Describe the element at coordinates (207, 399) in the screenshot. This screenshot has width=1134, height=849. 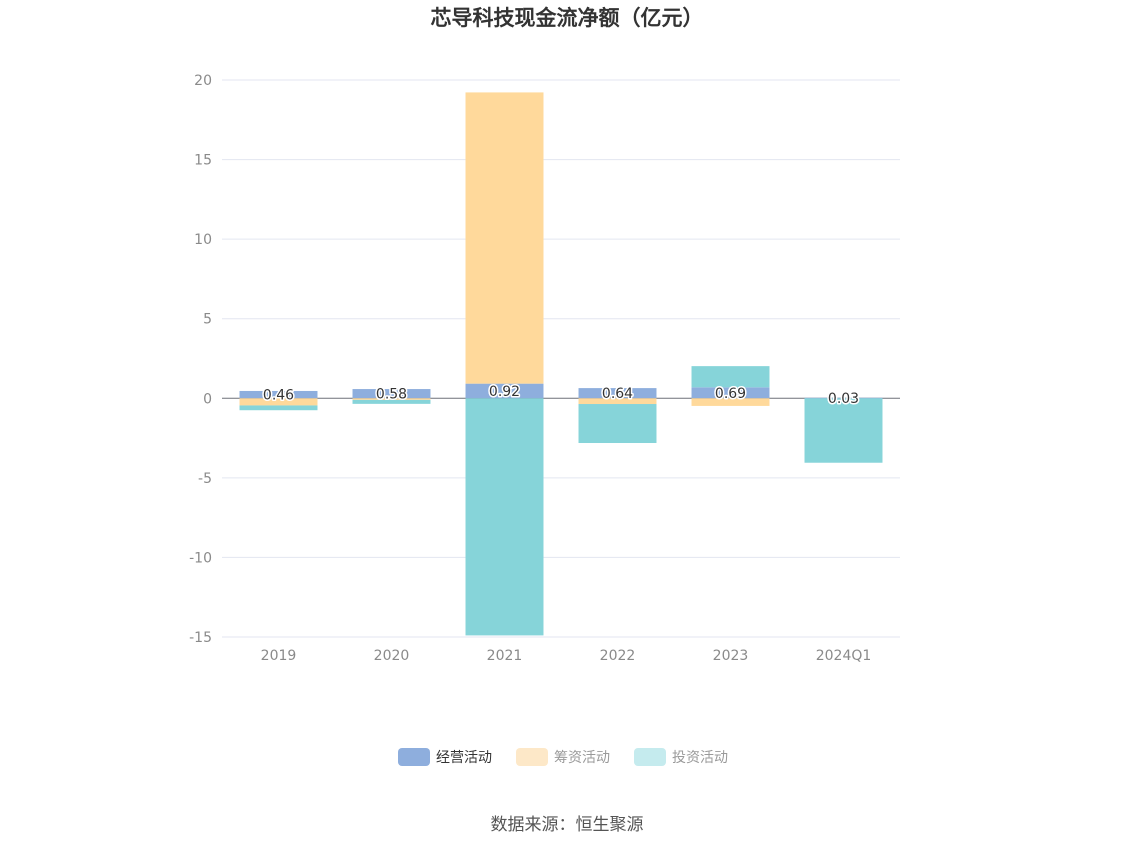
I see `y-tick-label: 0` at that location.